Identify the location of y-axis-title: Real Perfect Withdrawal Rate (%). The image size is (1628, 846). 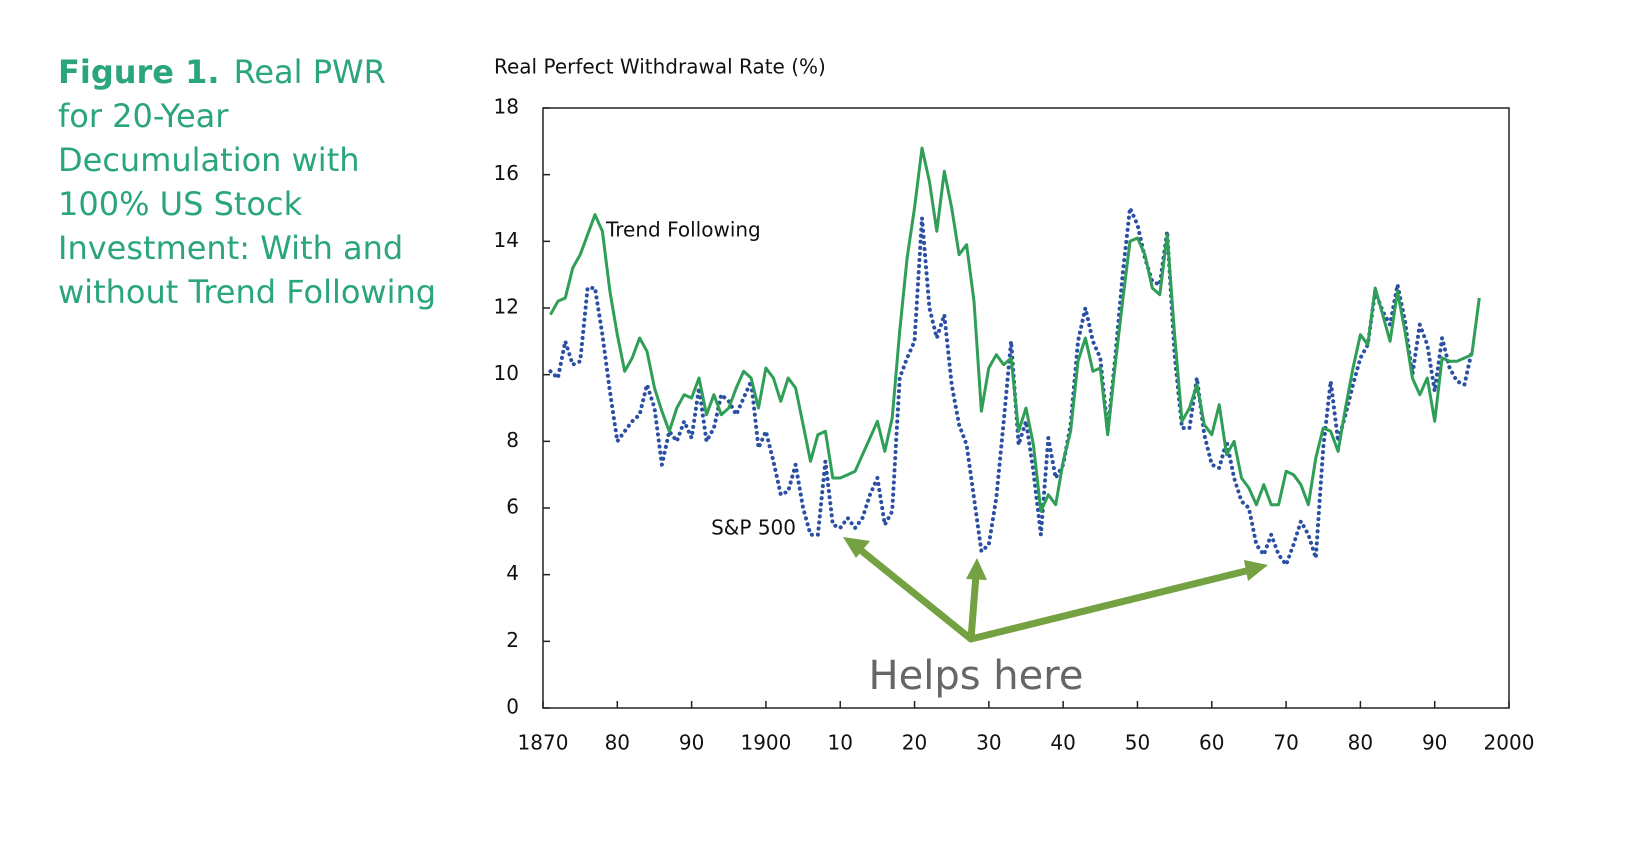
(660, 67).